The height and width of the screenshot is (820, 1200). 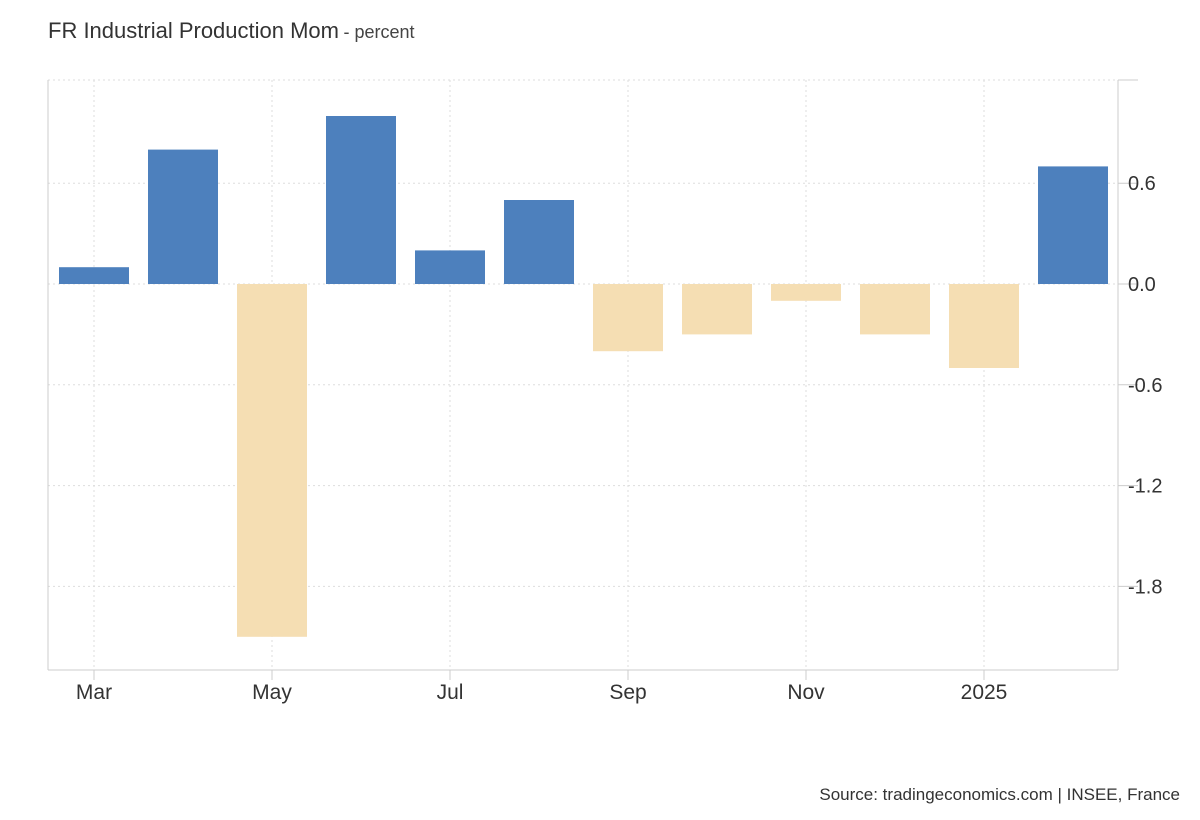 What do you see at coordinates (193, 30) in the screenshot?
I see `chart-title-text: FR Industrial Production Mom` at bounding box center [193, 30].